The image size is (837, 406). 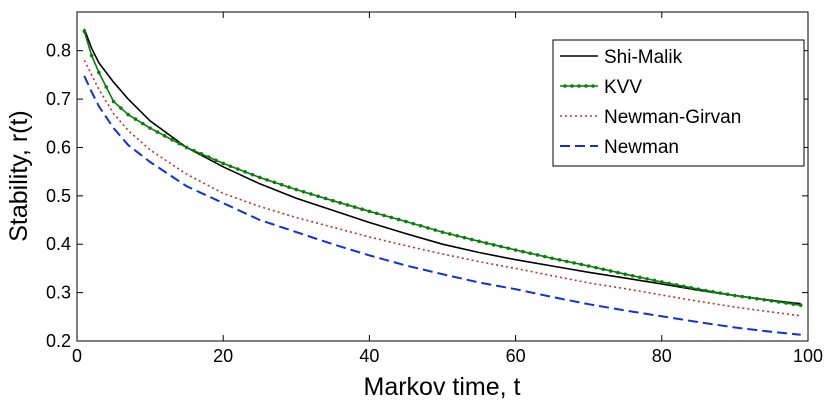 I want to click on y-tick-label: 0.8, so click(x=58, y=51).